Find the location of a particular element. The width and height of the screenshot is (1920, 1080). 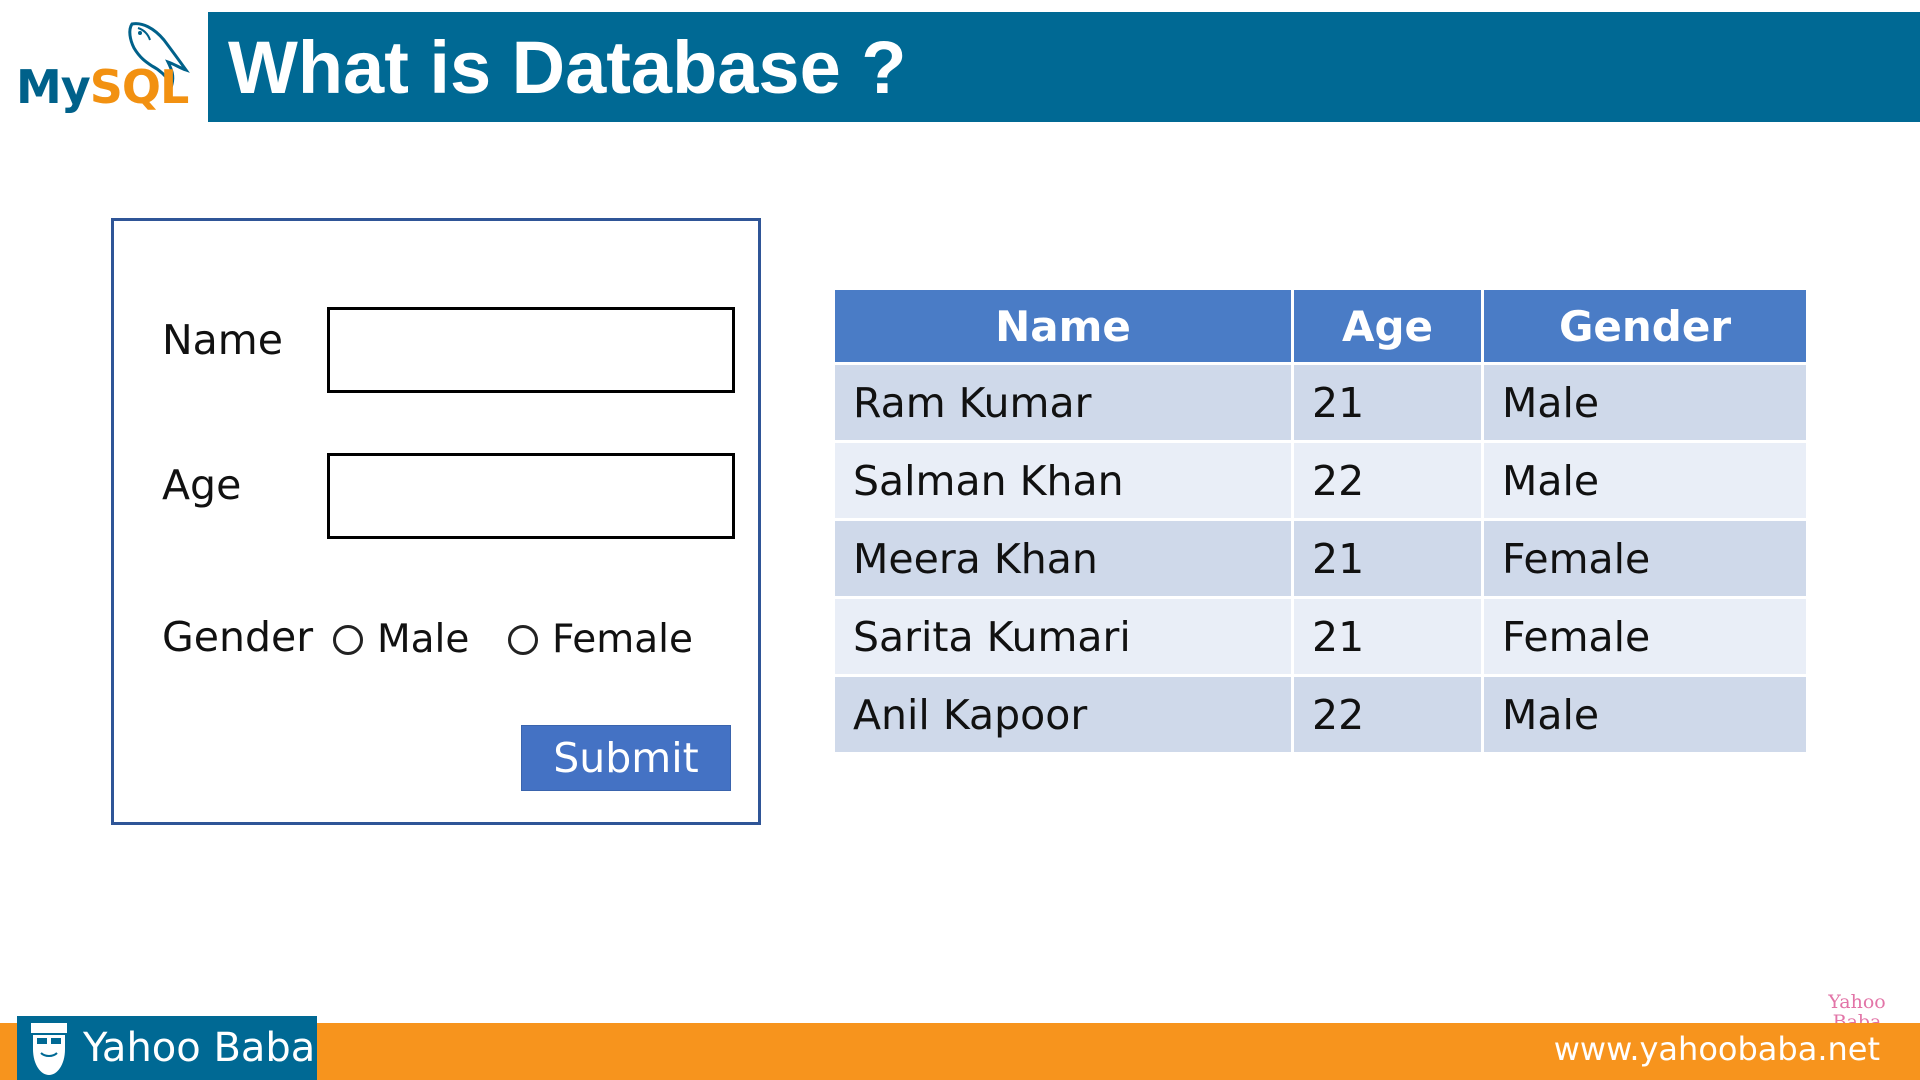

gender-radio-female: Female is located at coordinates (600, 639).